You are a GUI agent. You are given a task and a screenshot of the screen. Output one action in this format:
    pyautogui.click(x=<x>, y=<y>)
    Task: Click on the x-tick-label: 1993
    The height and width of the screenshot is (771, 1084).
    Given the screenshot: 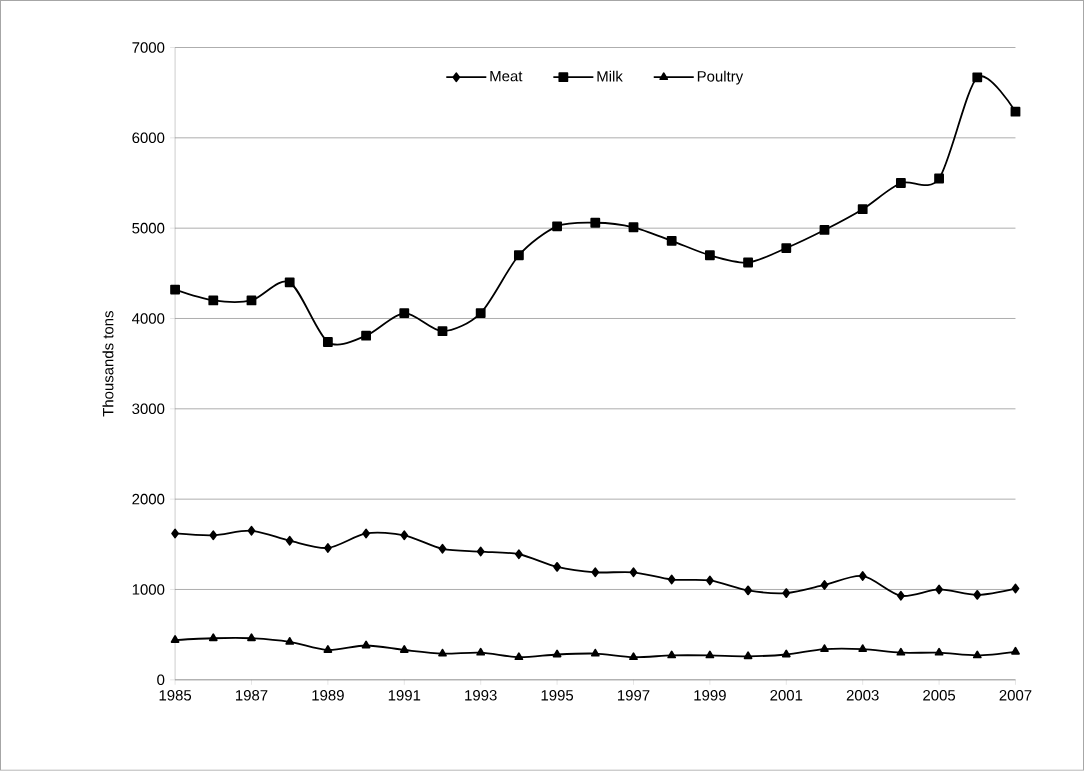 What is the action you would take?
    pyautogui.click(x=481, y=695)
    